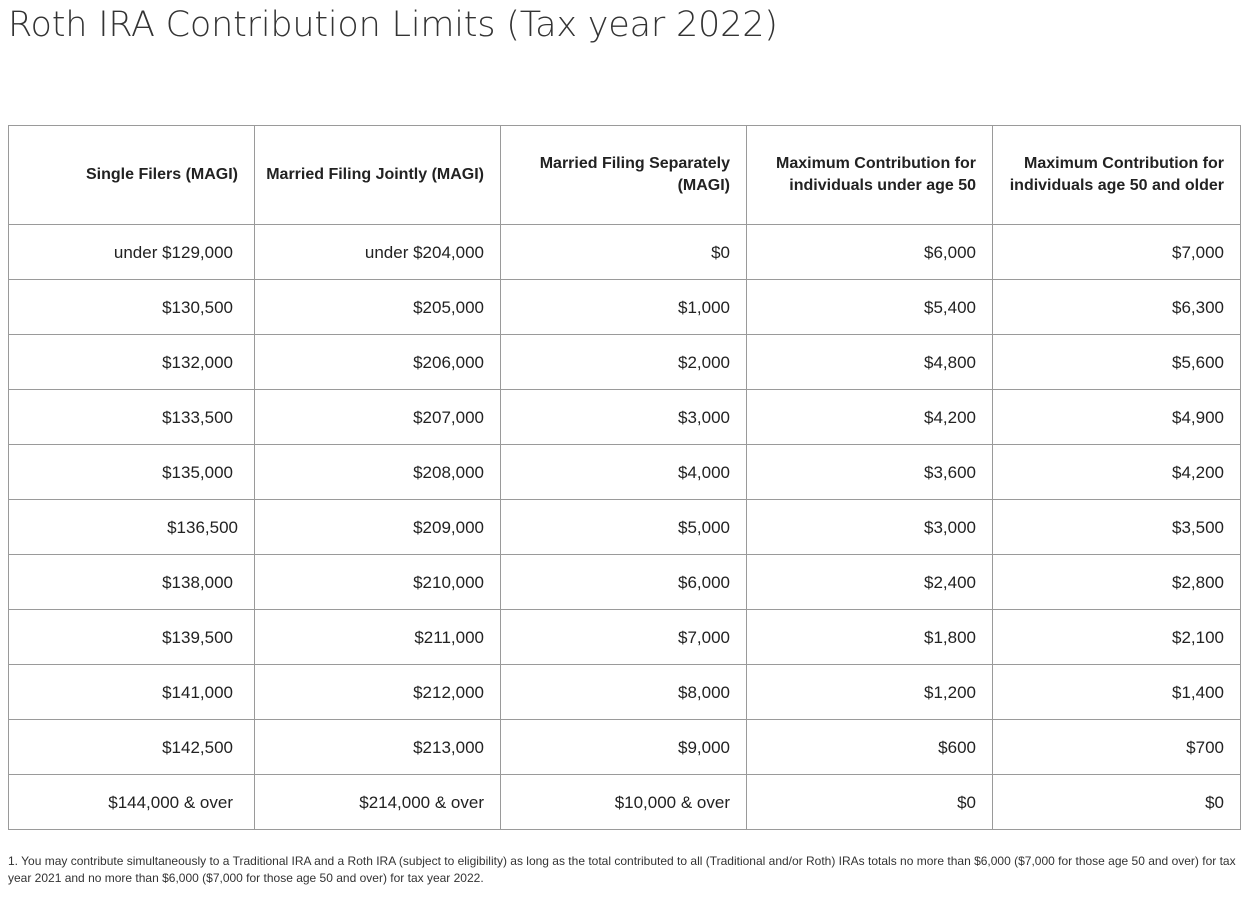 This screenshot has height=897, width=1260. Describe the element at coordinates (377, 362) in the screenshot. I see `table-cell: $206,000` at that location.